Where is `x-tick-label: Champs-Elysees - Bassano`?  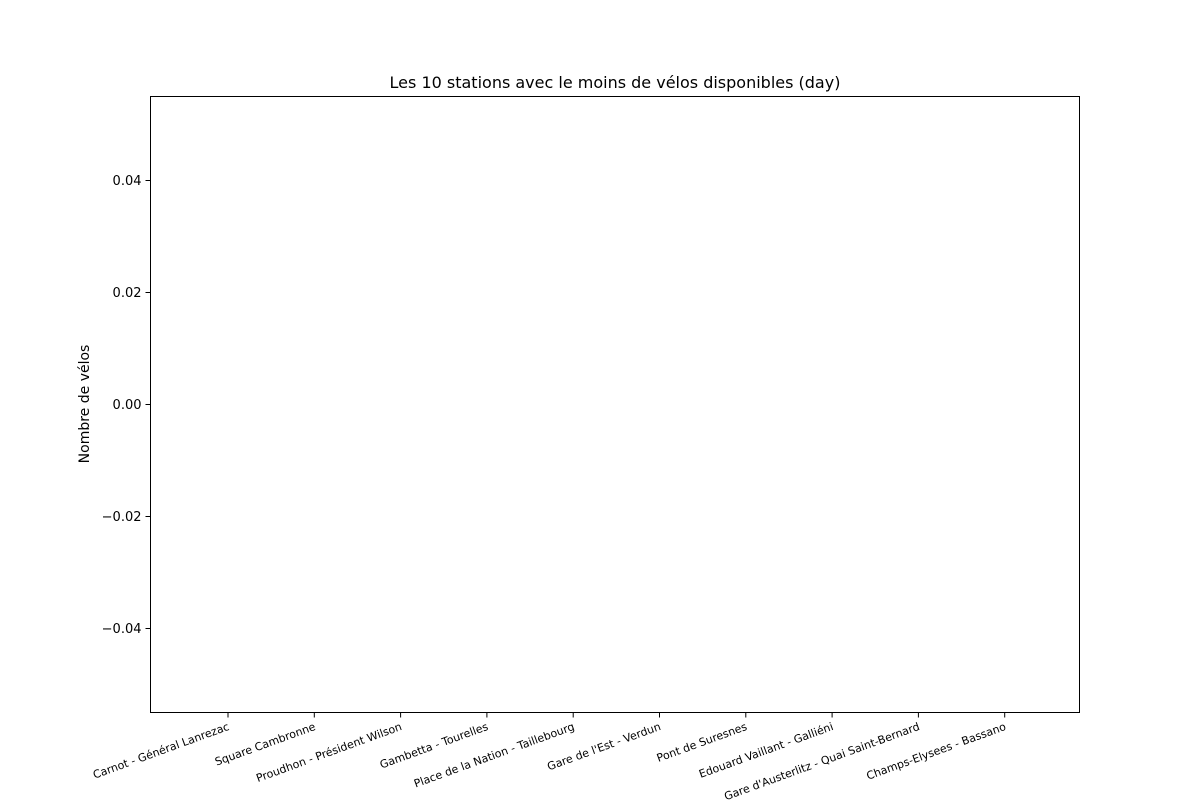
x-tick-label: Champs-Elysees - Bassano is located at coordinates (936, 751).